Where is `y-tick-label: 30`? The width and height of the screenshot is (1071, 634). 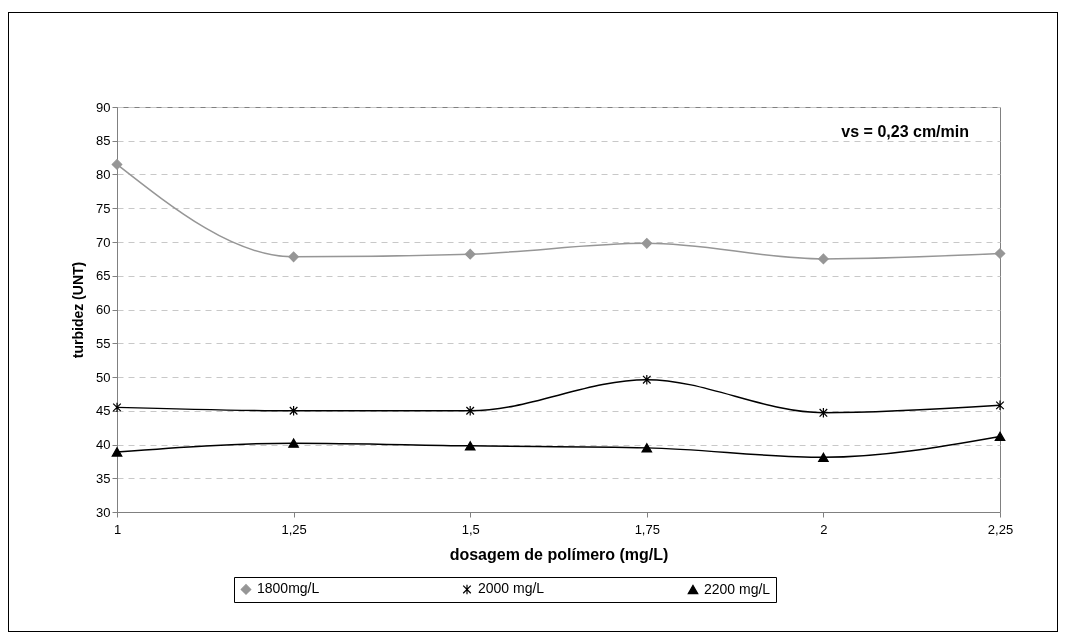 y-tick-label: 30 is located at coordinates (103, 512).